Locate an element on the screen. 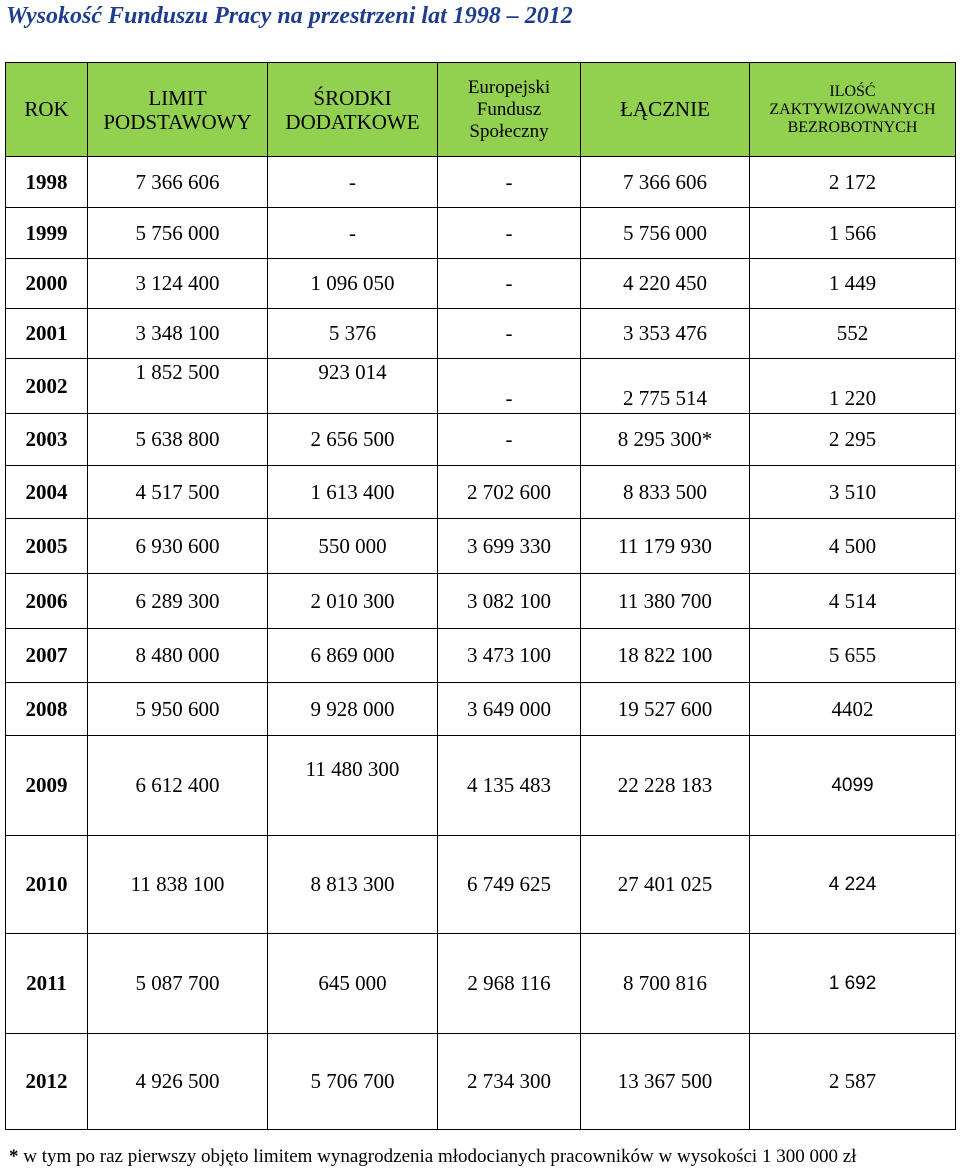  cell-year: 2004 is located at coordinates (46, 492).